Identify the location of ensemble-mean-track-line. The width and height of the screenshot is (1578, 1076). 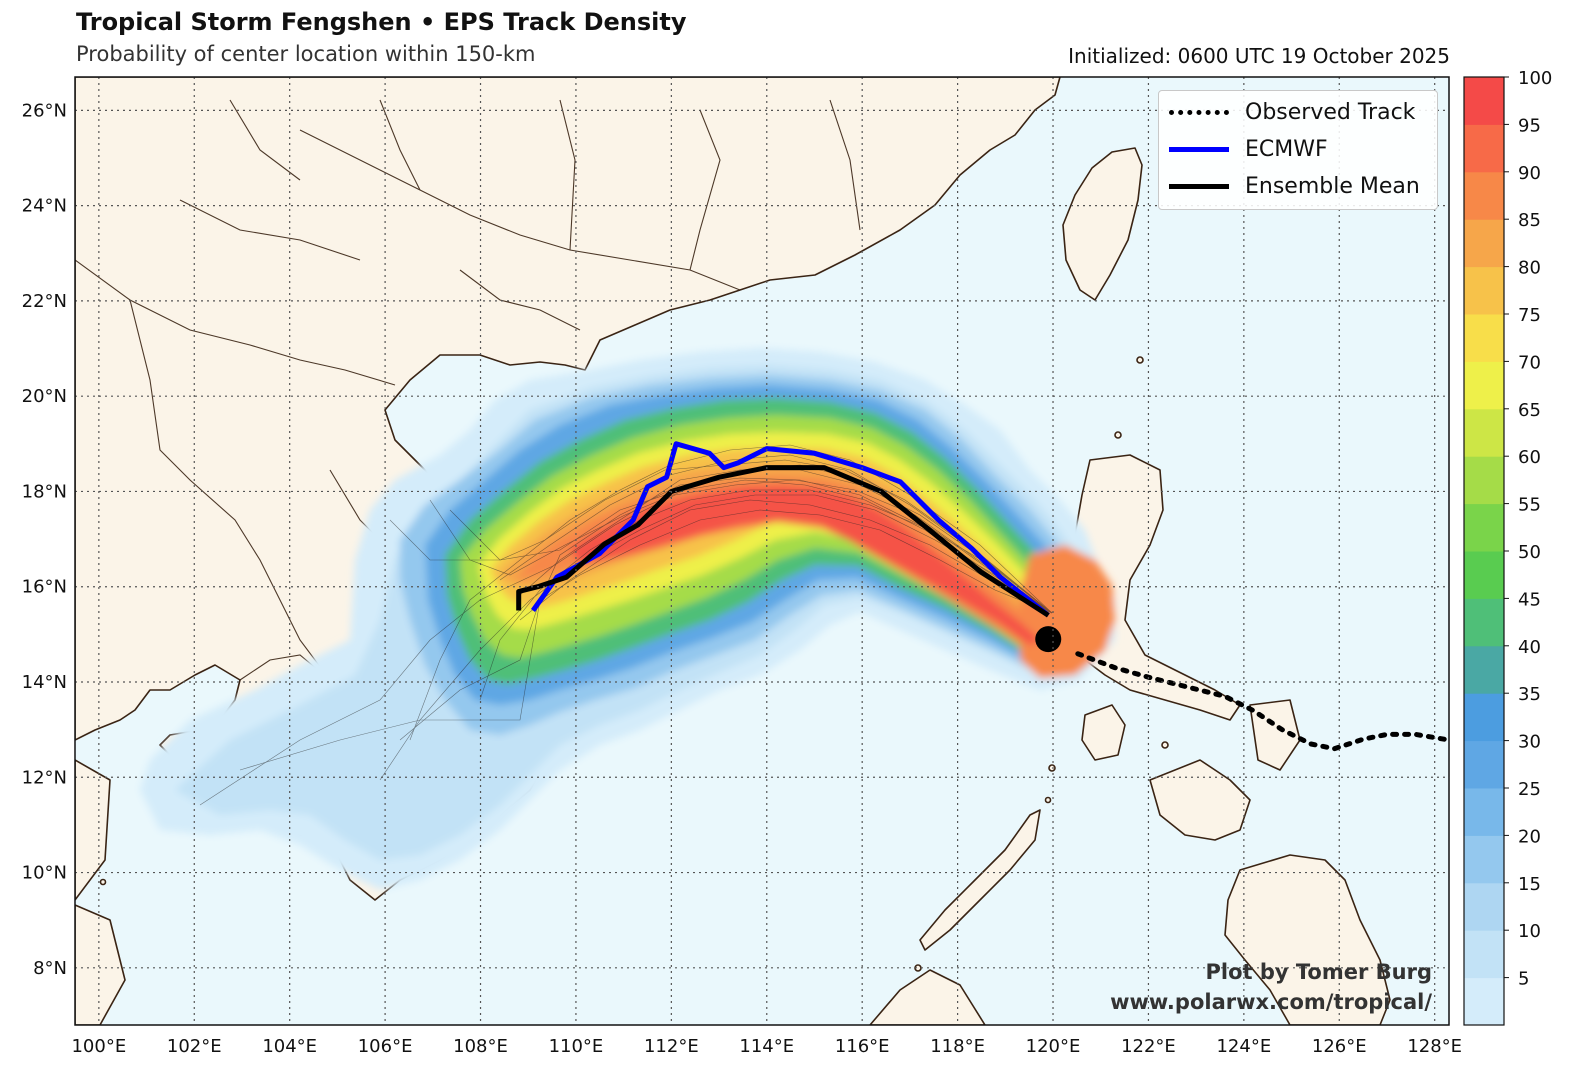
(783, 541).